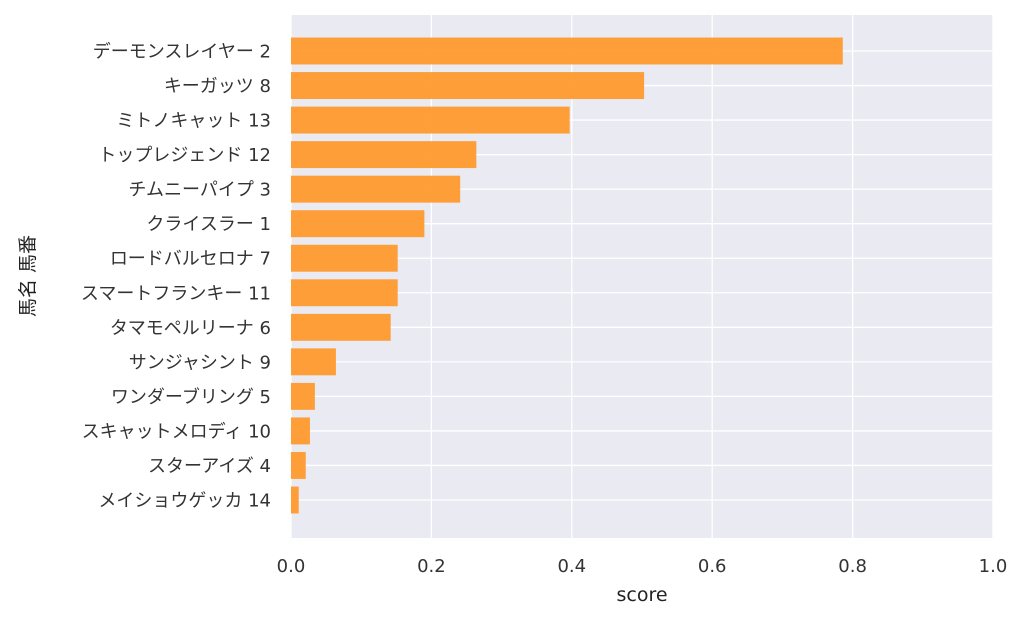 The height and width of the screenshot is (620, 1024). I want to click on y-tick-label: ロードバルセロナ 7, so click(190, 259).